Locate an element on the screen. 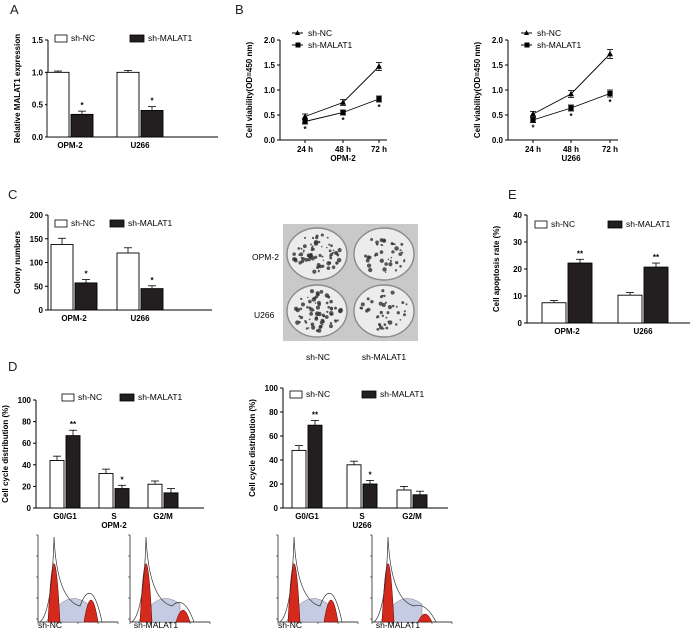 The width and height of the screenshot is (700, 643). y-axis-label: Cell viability(OD=450 nm) is located at coordinates (477, 90).